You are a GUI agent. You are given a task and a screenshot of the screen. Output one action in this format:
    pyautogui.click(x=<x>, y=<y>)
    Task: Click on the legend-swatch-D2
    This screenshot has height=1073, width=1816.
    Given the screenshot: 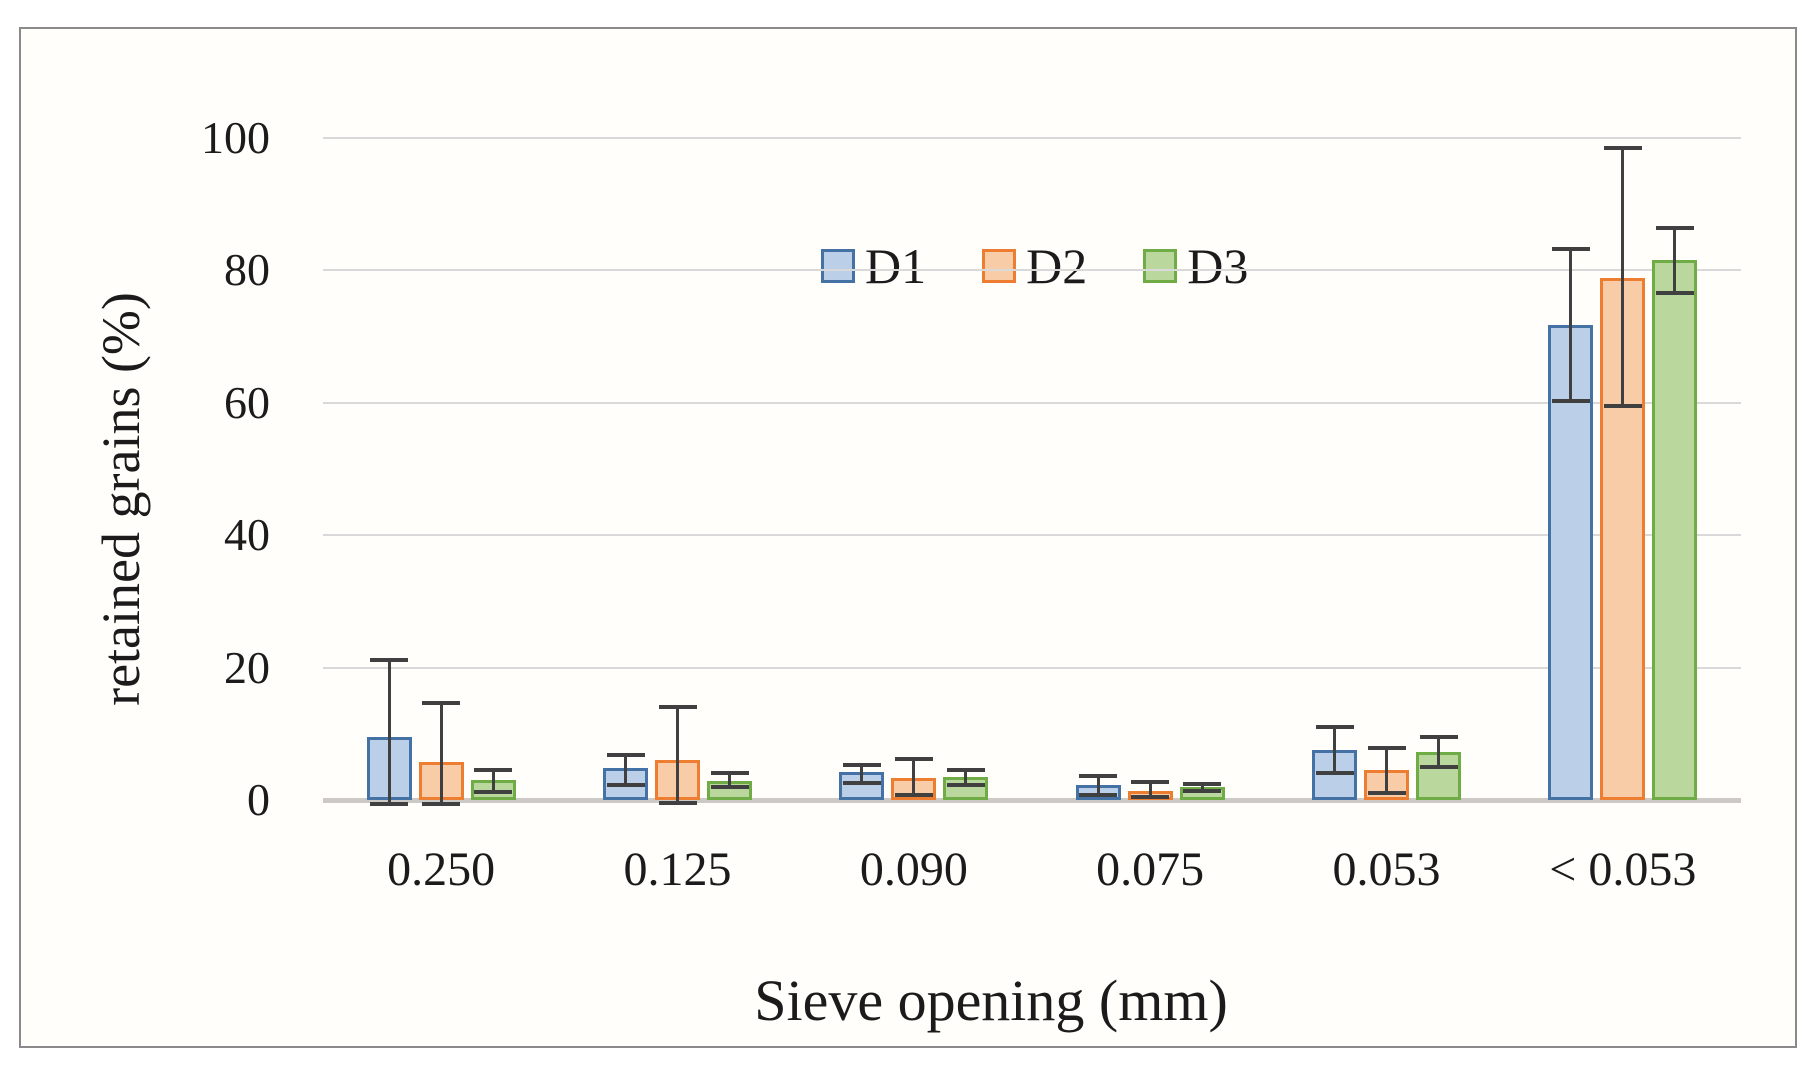 What is the action you would take?
    pyautogui.click(x=999, y=266)
    